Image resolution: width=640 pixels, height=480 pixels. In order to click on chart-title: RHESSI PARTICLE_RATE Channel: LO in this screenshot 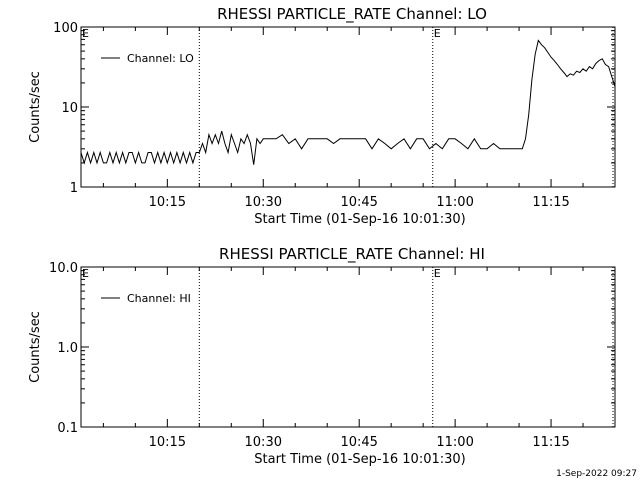, I will do `click(352, 14)`.